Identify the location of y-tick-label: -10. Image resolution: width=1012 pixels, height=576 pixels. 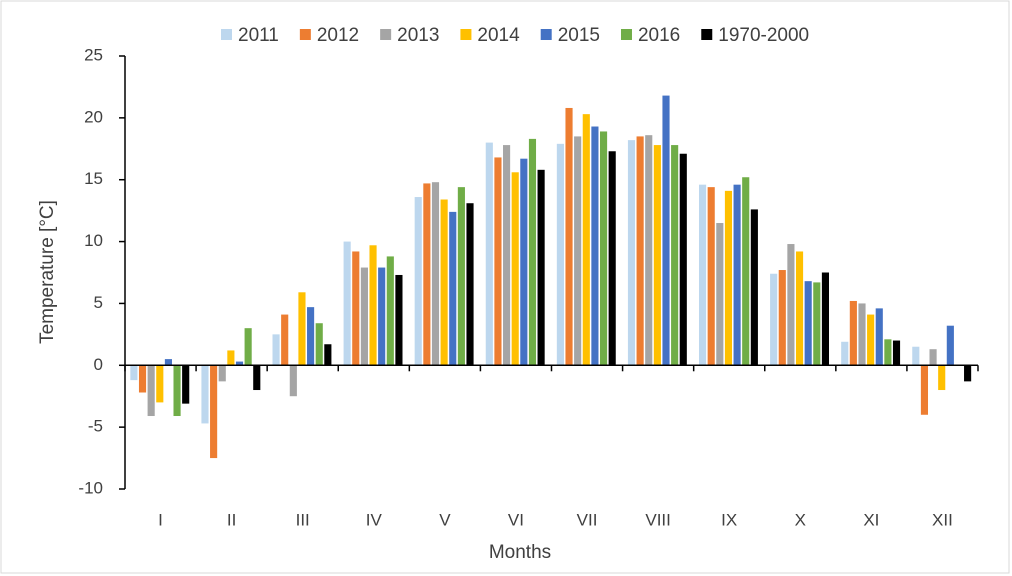
(90, 487).